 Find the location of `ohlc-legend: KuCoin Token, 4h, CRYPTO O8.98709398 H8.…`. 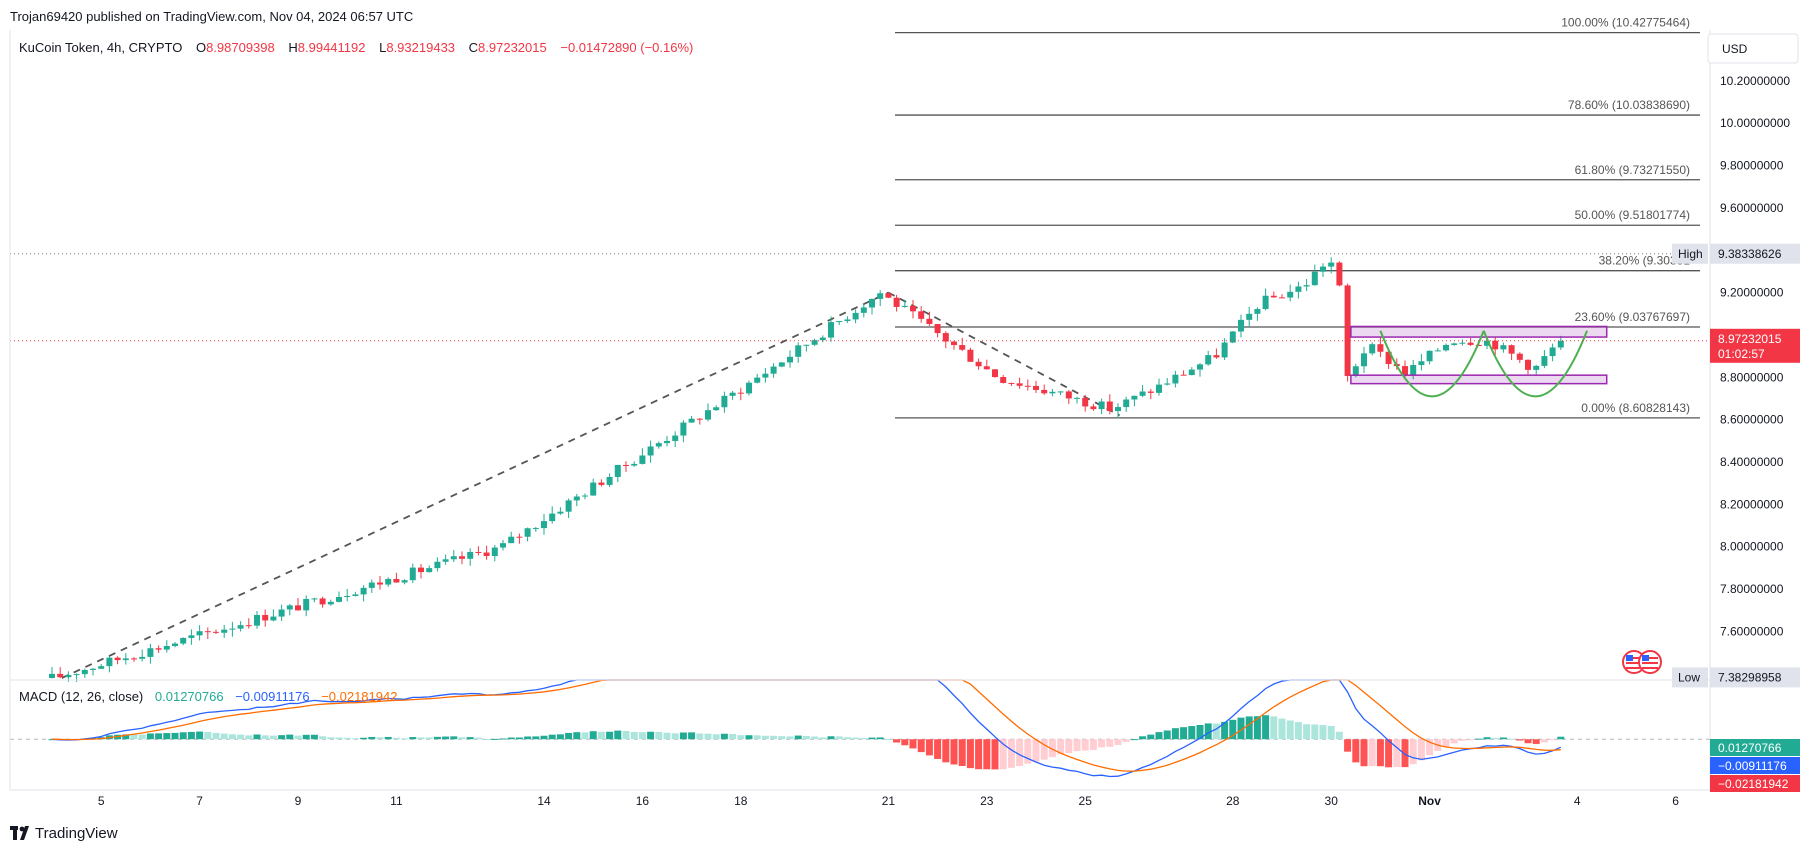

ohlc-legend: KuCoin Token, 4h, CRYPTO O8.98709398 H8.… is located at coordinates (356, 47).